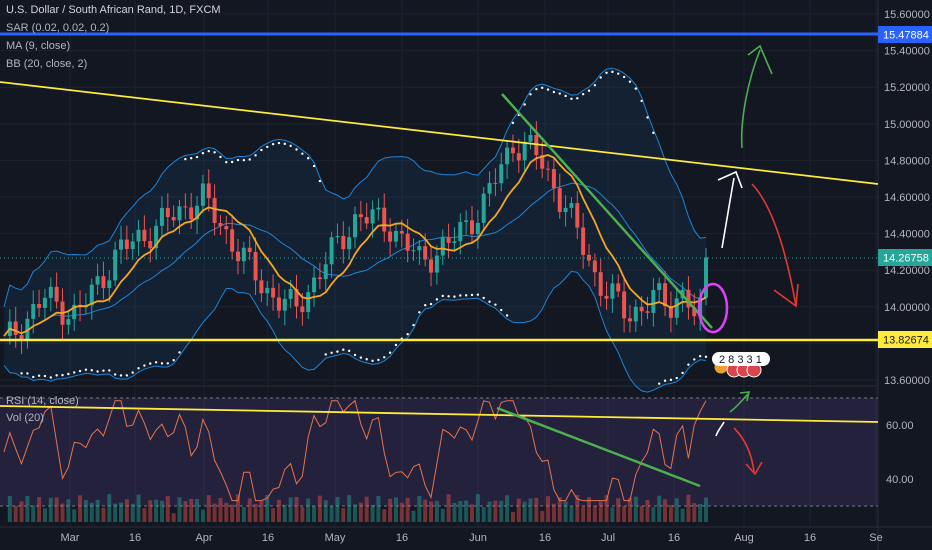 Image resolution: width=932 pixels, height=550 pixels. Describe the element at coordinates (598, 447) in the screenshot. I see `rsi-green-trendline` at that location.